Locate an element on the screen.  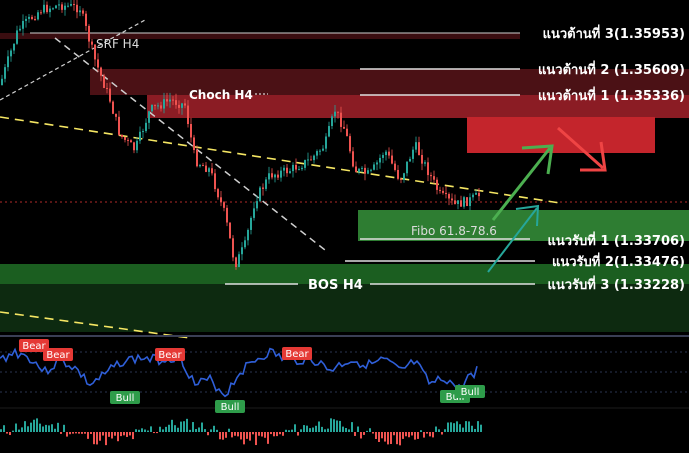
bull-tag is located at coordinates (470, 391).